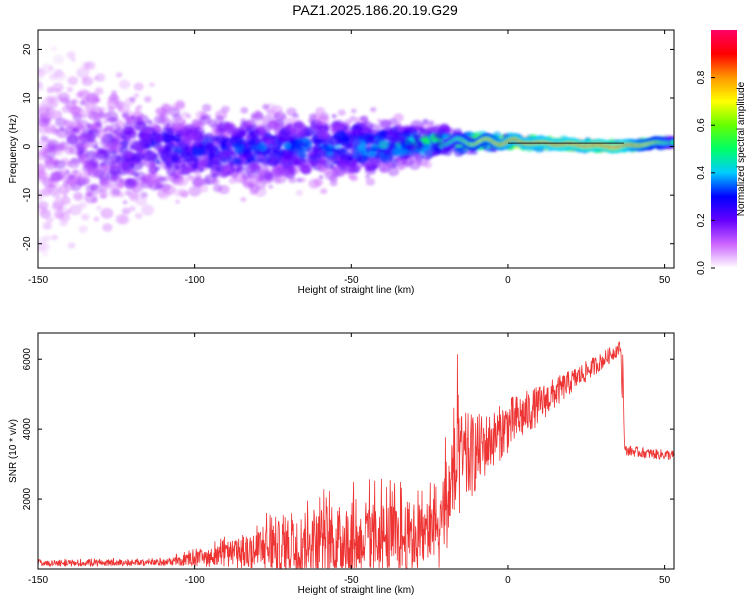 The width and height of the screenshot is (750, 600). Describe the element at coordinates (27, 359) in the screenshot. I see `y-tick-label: 6000` at that location.